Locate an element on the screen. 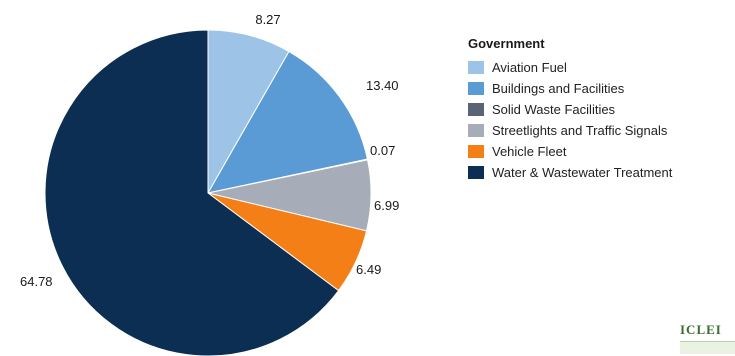 The image size is (735, 356). slice-value-label: 8.27 is located at coordinates (267, 19).